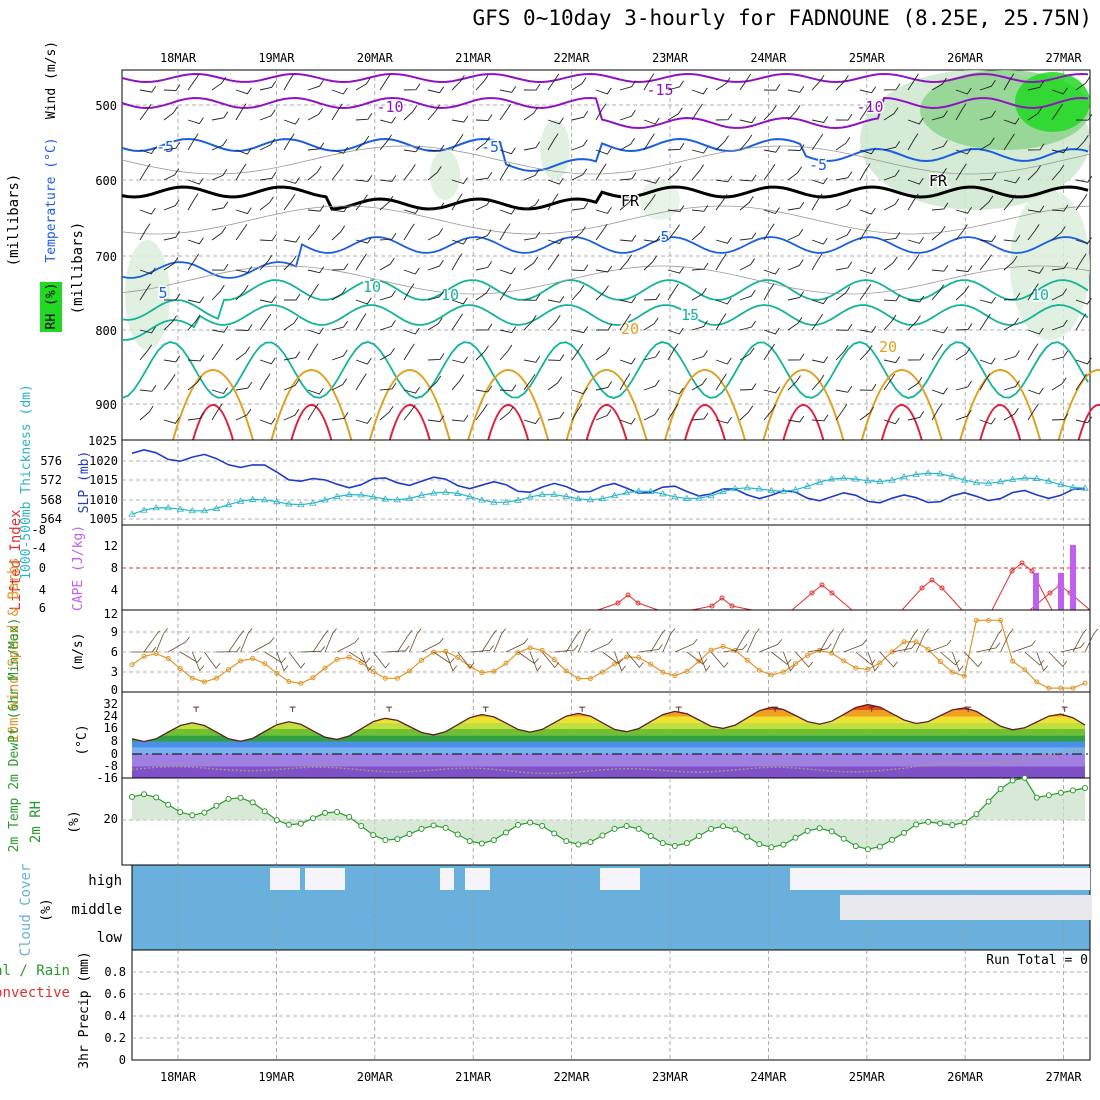  What do you see at coordinates (292, 709) in the screenshot?
I see `temp-max-marker` at bounding box center [292, 709].